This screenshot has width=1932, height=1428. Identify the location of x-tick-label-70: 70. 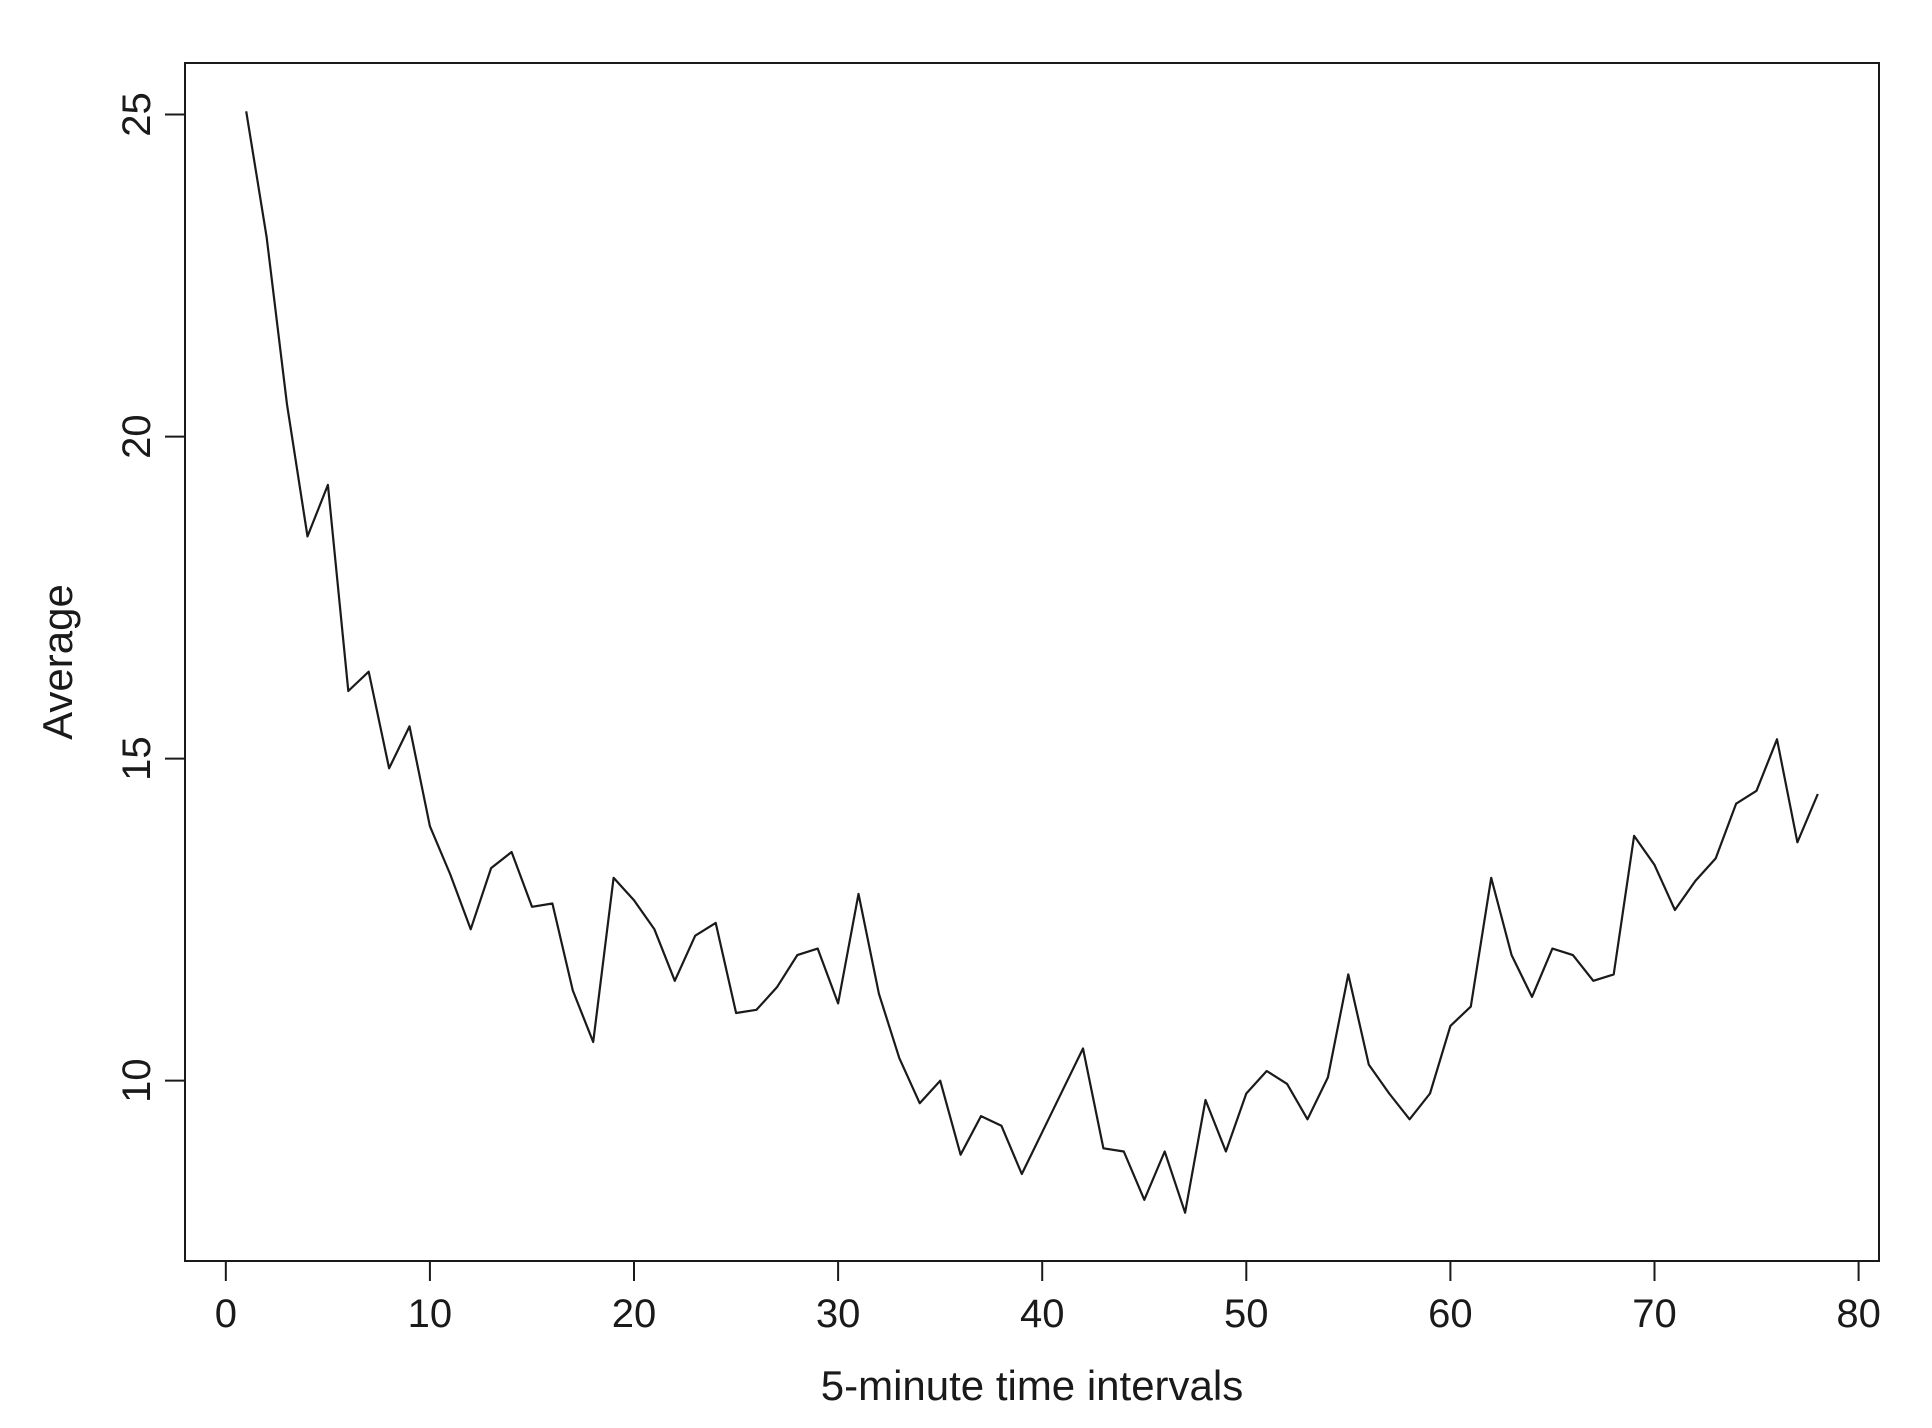
(1654, 1314).